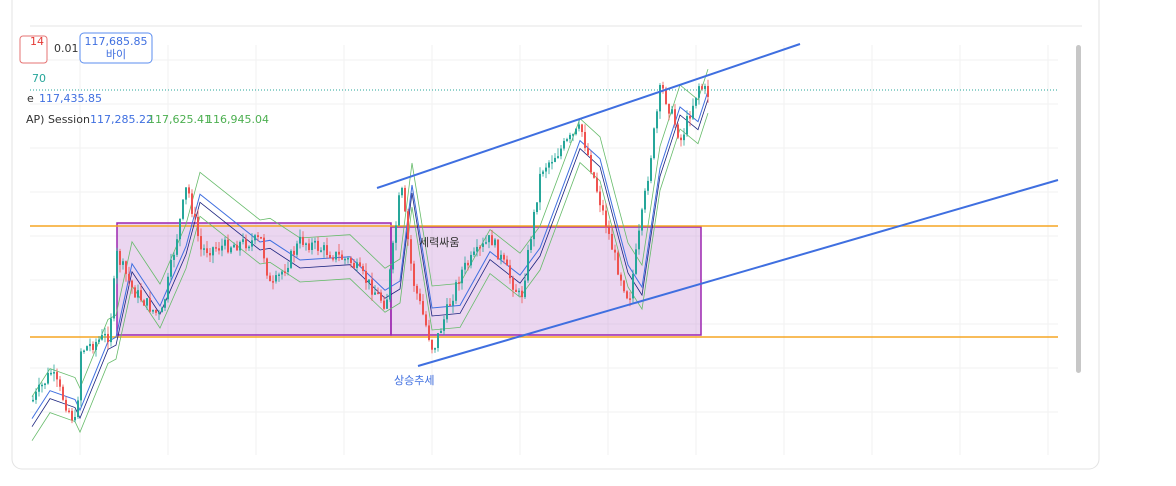 Image resolution: width=1176 pixels, height=486 pixels. I want to click on buy-label: 바이, so click(116, 54).